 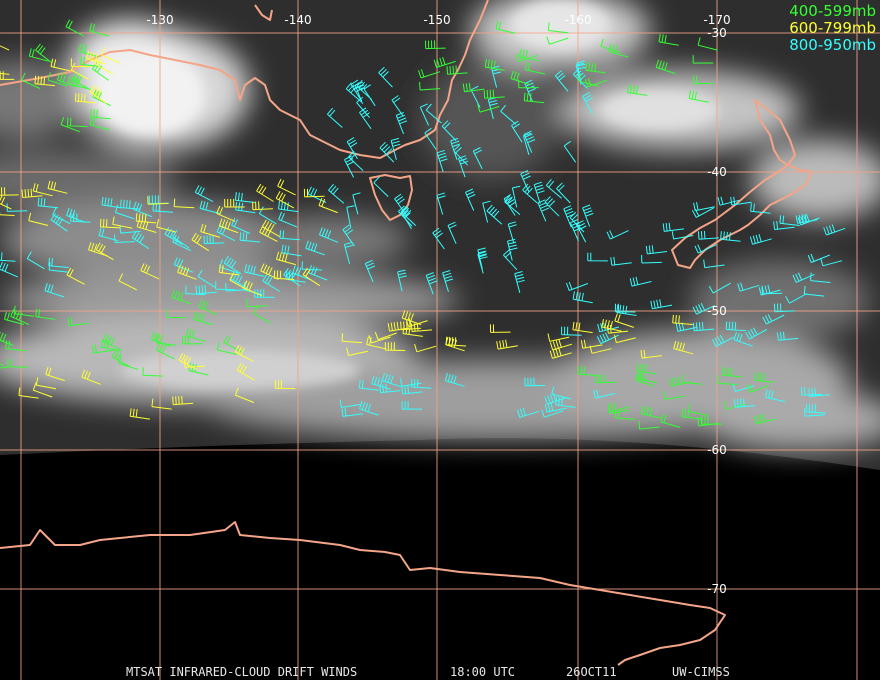 What do you see at coordinates (159, 20) in the screenshot?
I see `longitude-label: -130` at bounding box center [159, 20].